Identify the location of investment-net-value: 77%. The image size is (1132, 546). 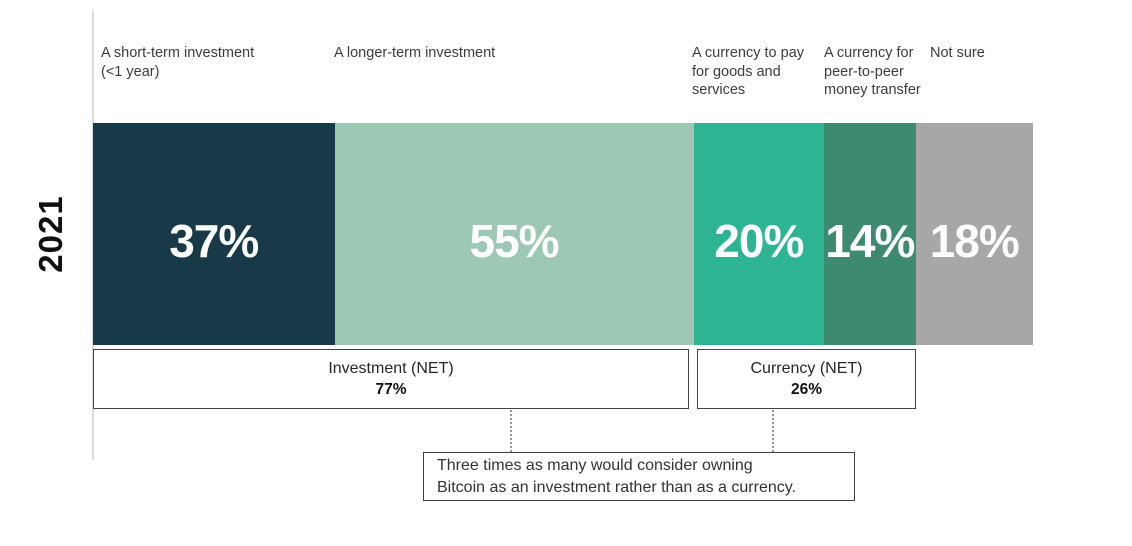
(391, 389).